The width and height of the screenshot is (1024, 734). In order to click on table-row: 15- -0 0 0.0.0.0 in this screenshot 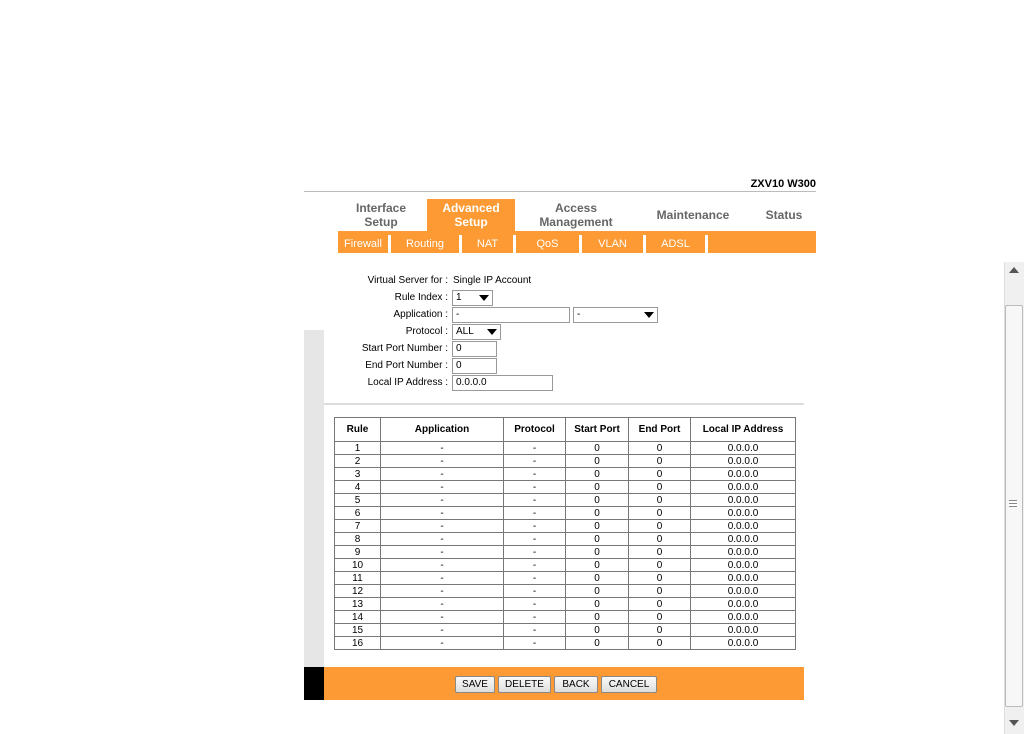, I will do `click(565, 630)`.